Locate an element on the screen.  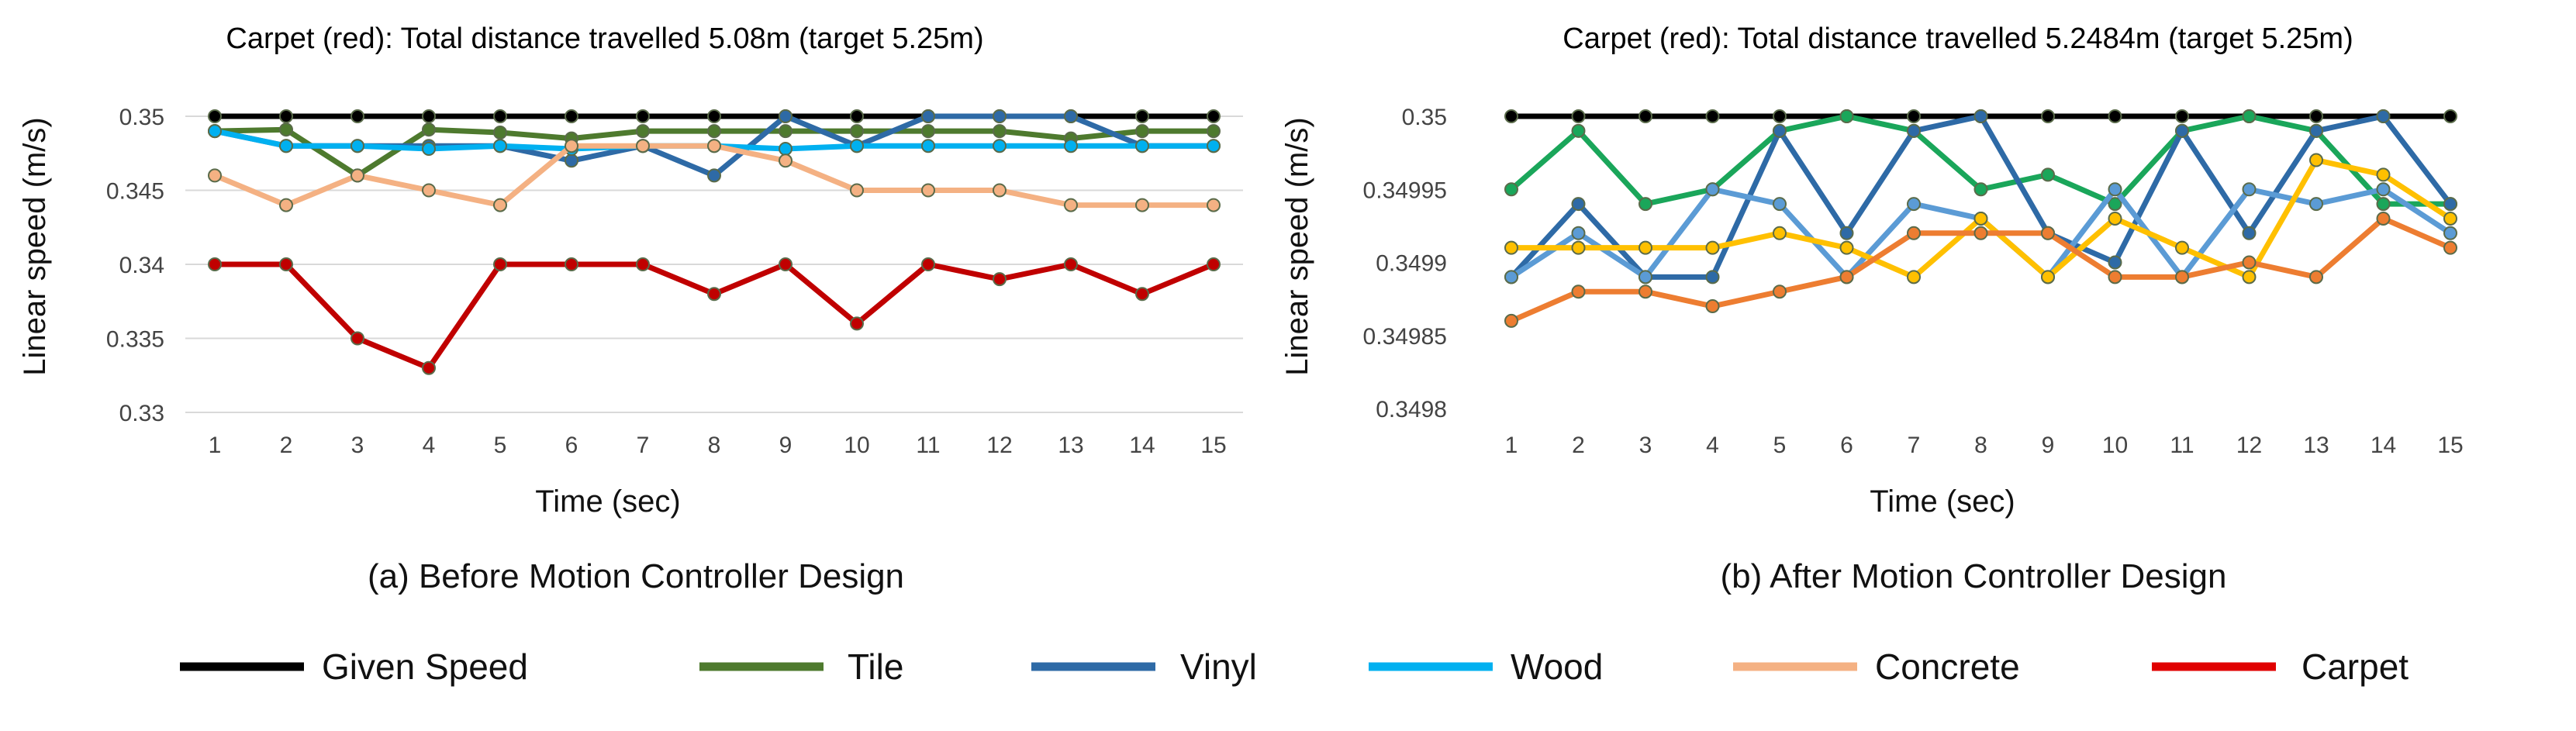
x-tick-labels: 1 2 3 4 5 6 7 8 9 10 11 12 13 14 15 is located at coordinates (718, 445).